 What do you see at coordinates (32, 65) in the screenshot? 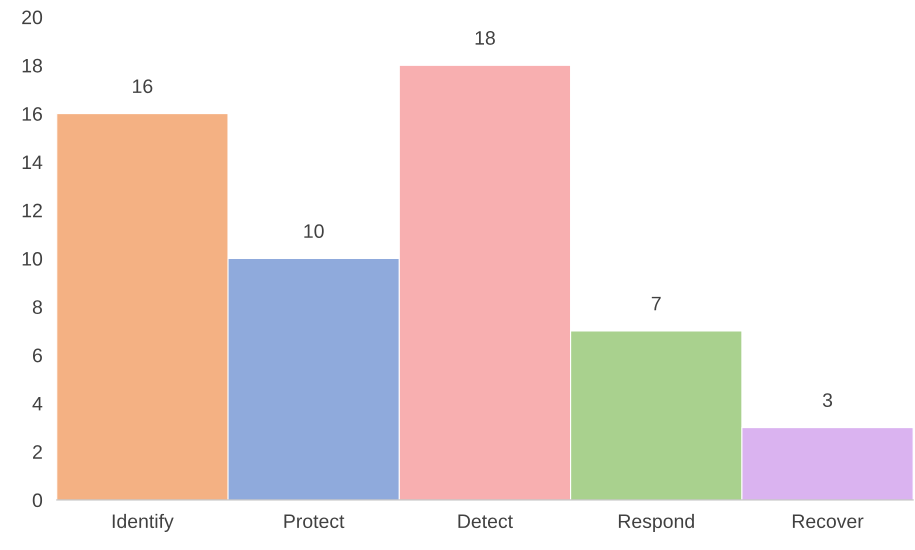
I see `y-tick-label: 18` at bounding box center [32, 65].